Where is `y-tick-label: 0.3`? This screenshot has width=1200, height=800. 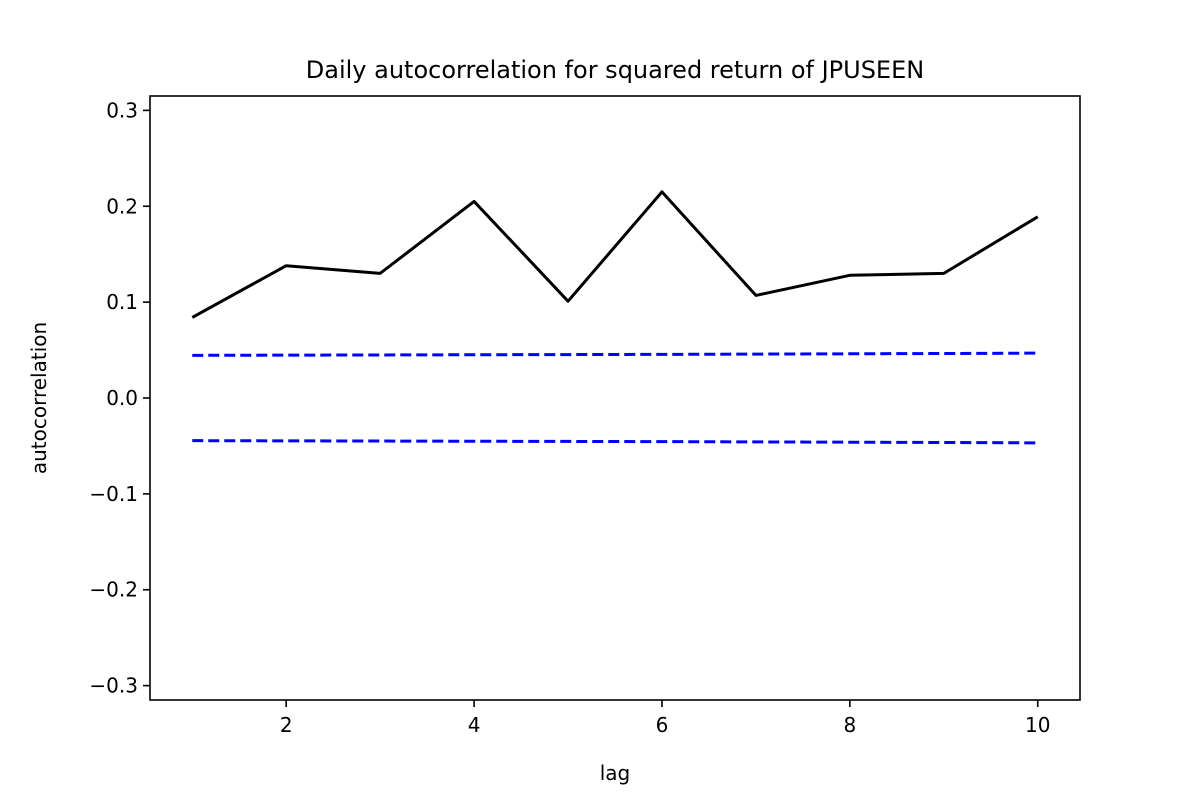 y-tick-label: 0.3 is located at coordinates (122, 110).